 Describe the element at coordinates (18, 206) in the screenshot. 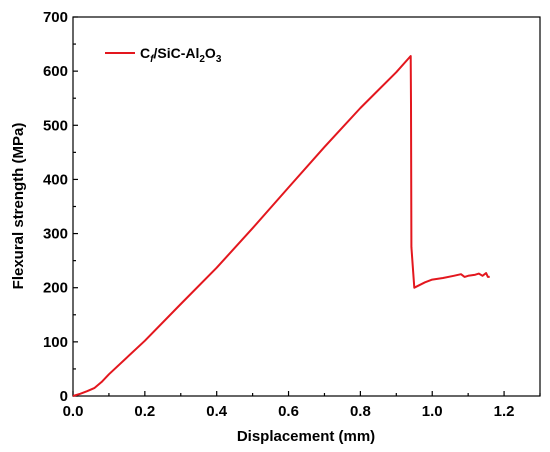

I see `y-axis-title: Flexural strength (MPa)` at that location.